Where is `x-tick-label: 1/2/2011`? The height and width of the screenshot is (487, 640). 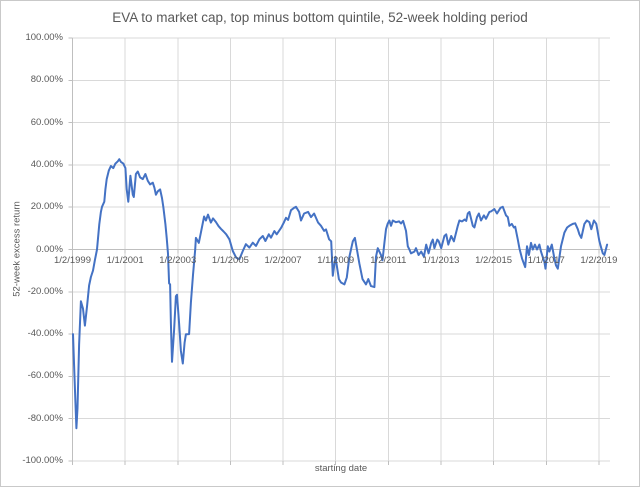 x-tick-label: 1/2/2011 is located at coordinates (388, 260).